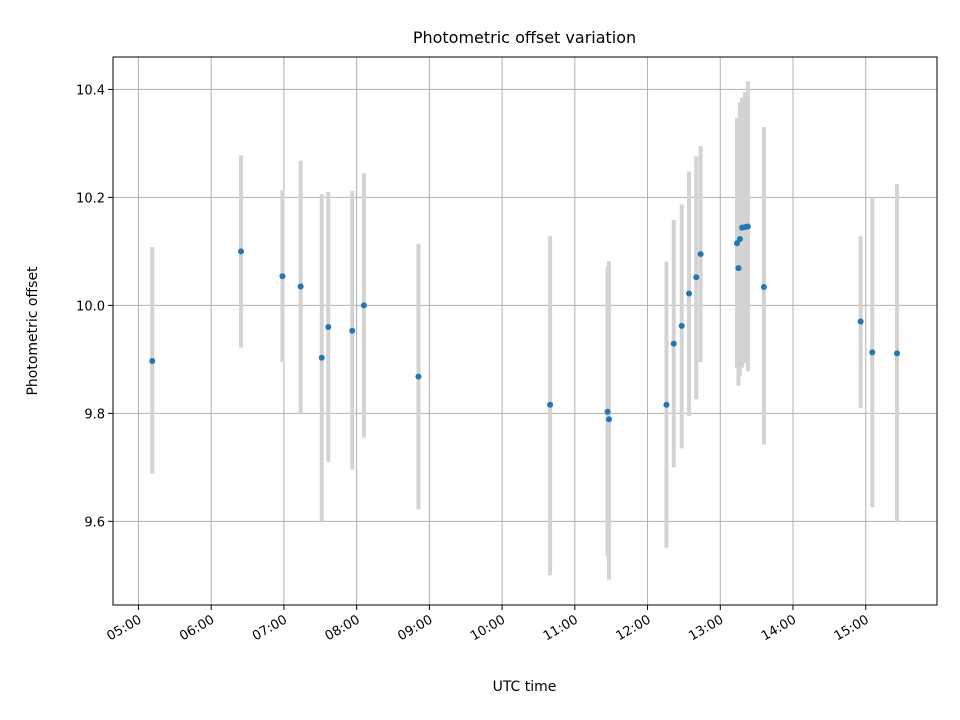 The height and width of the screenshot is (720, 960). Describe the element at coordinates (525, 687) in the screenshot. I see `x-axis-label: UTC time` at that location.